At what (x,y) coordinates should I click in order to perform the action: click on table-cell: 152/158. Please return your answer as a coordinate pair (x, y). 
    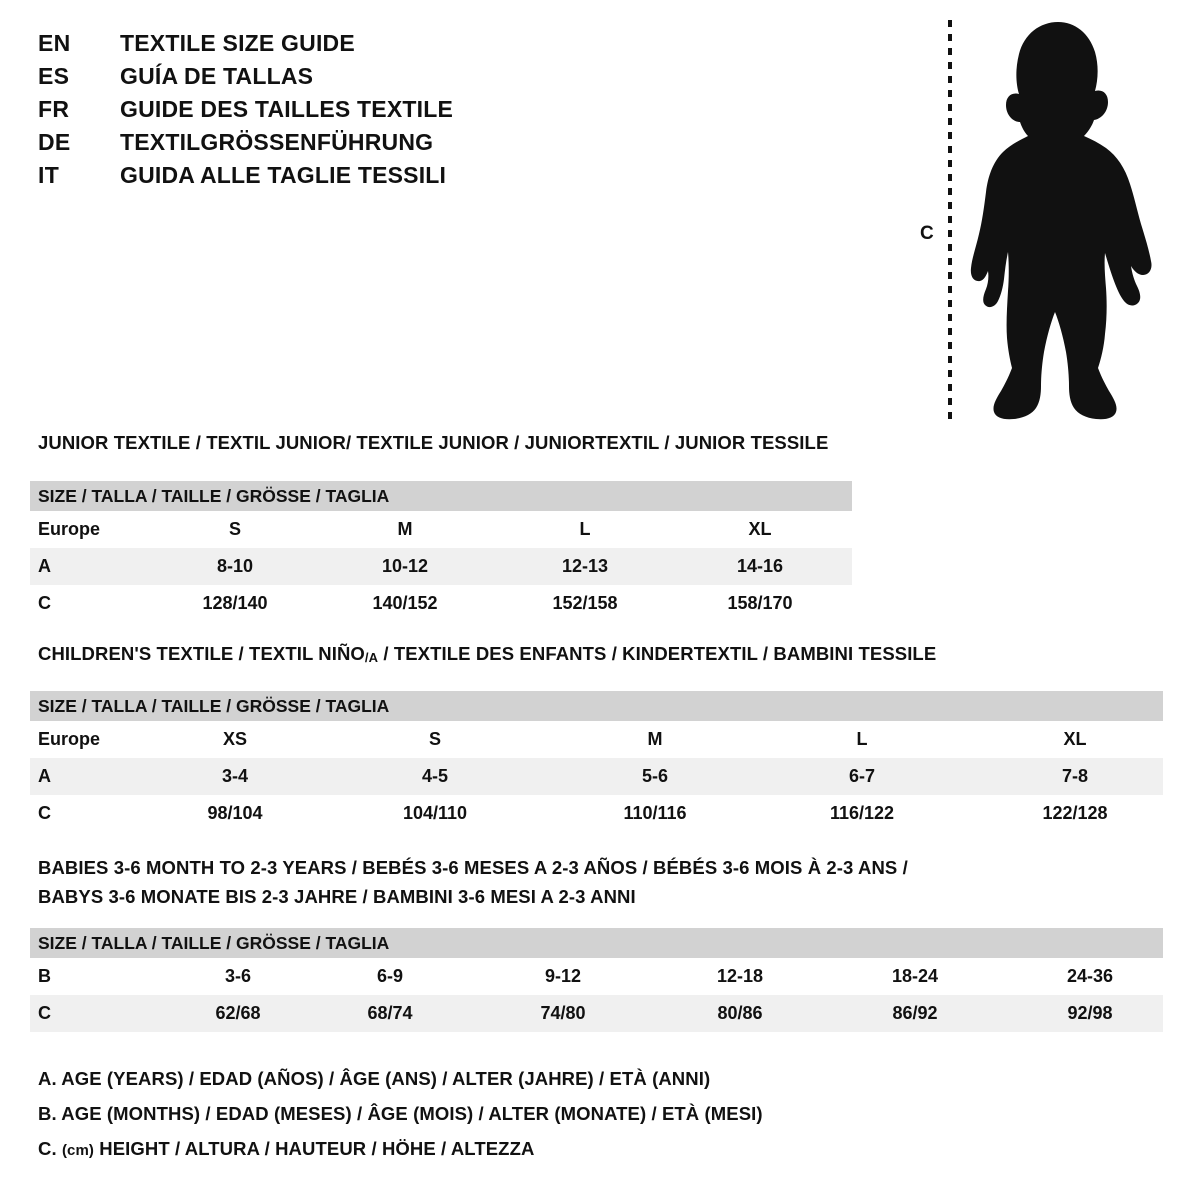
    Looking at the image, I should click on (585, 603).